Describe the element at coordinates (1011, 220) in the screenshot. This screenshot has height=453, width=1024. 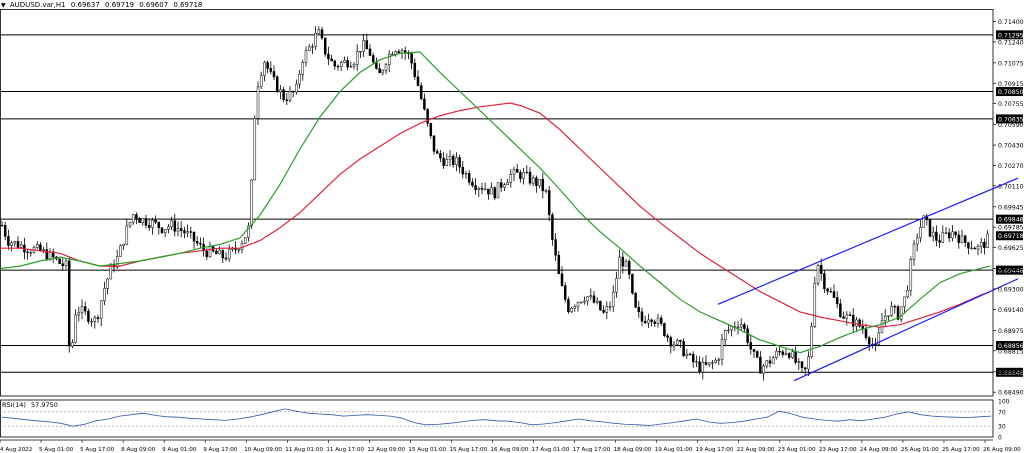
I see `level-price-label: 0.69848` at that location.